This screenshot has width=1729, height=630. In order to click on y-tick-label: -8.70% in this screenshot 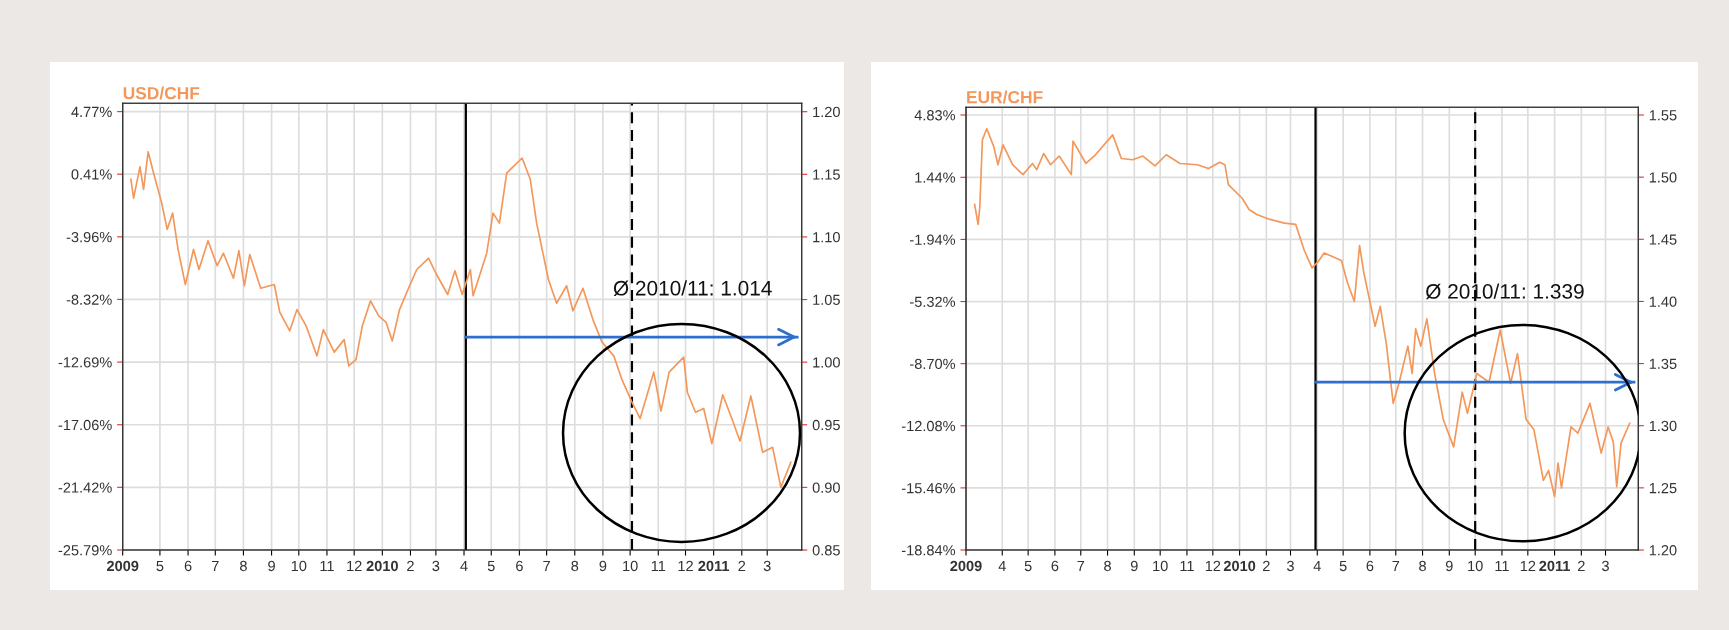, I will do `click(933, 364)`.